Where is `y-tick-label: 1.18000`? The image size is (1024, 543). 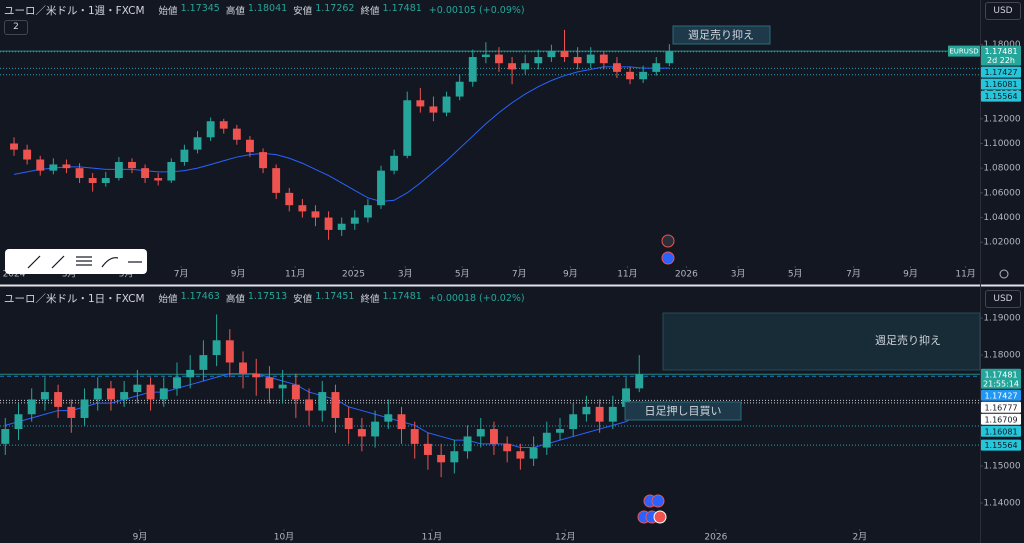
y-tick-label: 1.18000 is located at coordinates (1001, 45).